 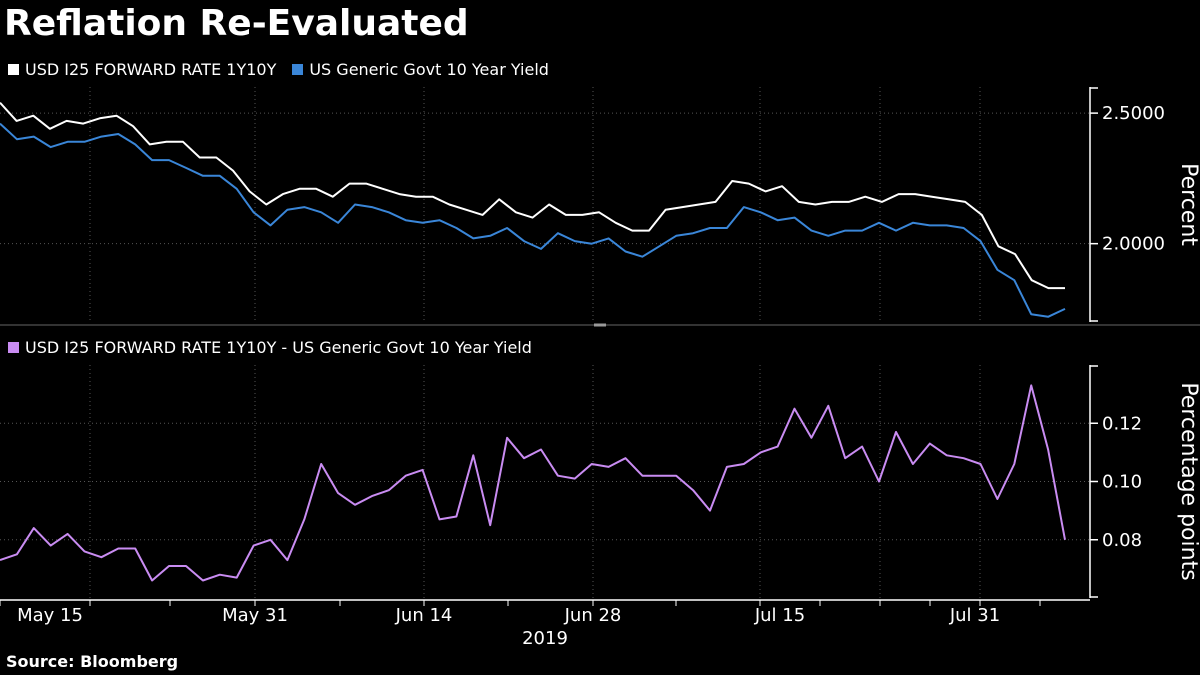 What do you see at coordinates (593, 615) in the screenshot?
I see `x-tick-label: Jun 28` at bounding box center [593, 615].